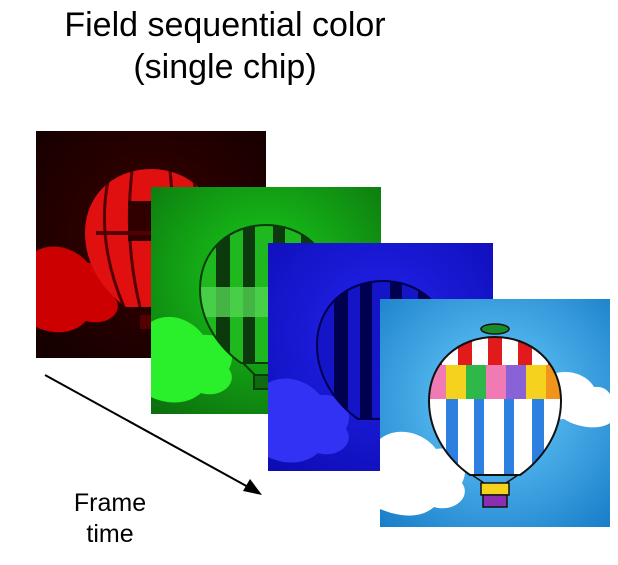  Describe the element at coordinates (110, 503) in the screenshot. I see `frame-time-label-line-1: Frame` at that location.